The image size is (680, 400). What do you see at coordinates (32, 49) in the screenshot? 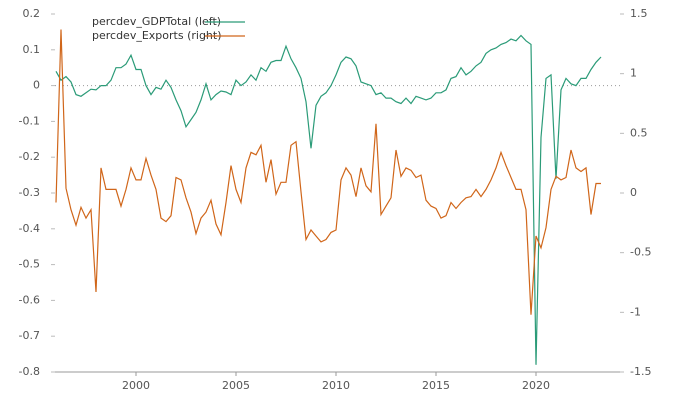
I see `y-tick-label: 0.1` at bounding box center [32, 49].